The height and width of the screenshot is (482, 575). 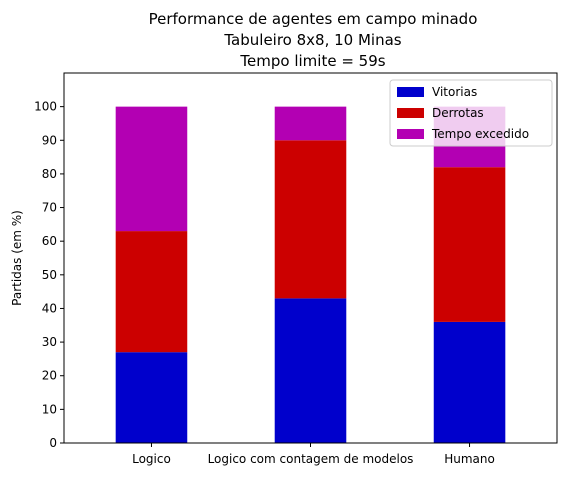 I want to click on legend: Vitorias Derrotas Tempo excedido, so click(x=471, y=113).